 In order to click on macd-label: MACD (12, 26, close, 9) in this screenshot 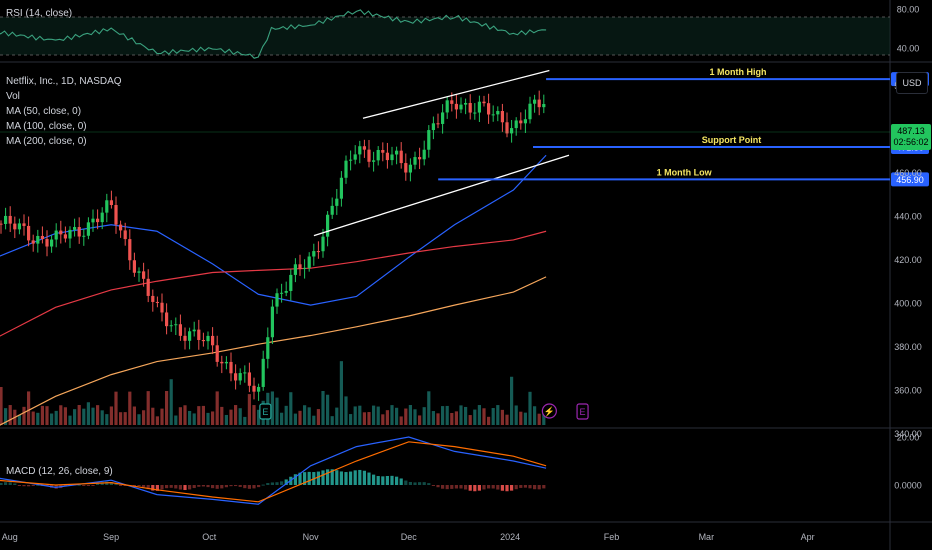, I will do `click(59, 471)`.